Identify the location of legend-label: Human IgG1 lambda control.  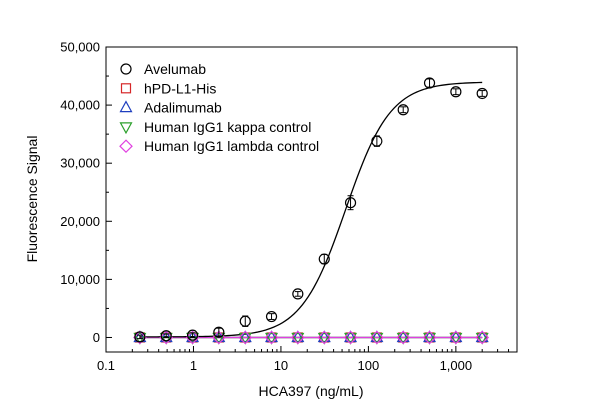
(231, 146).